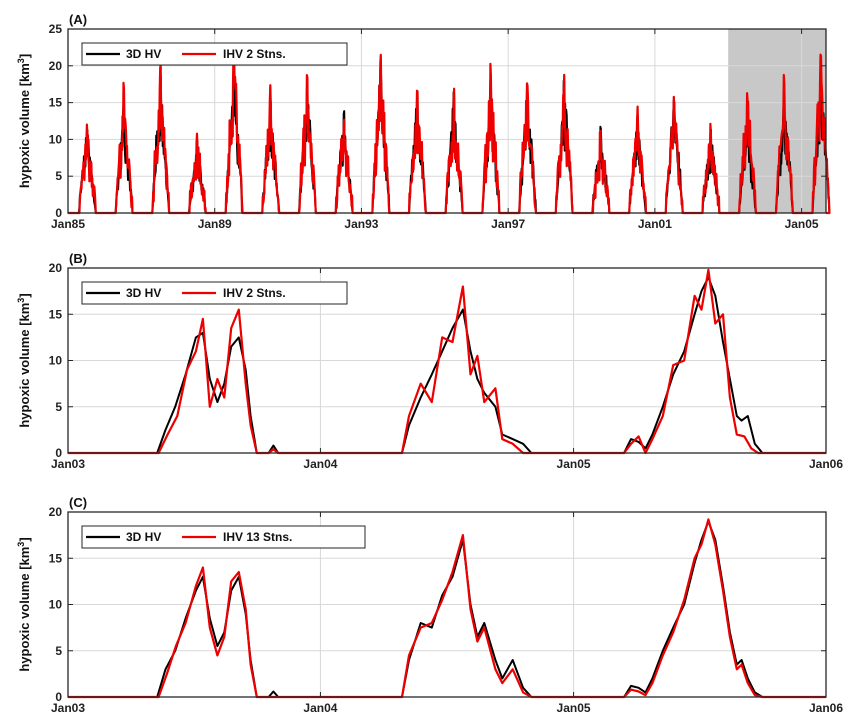 This screenshot has height=721, width=852. What do you see at coordinates (68, 224) in the screenshot?
I see `x-tick-label: Jan85` at bounding box center [68, 224].